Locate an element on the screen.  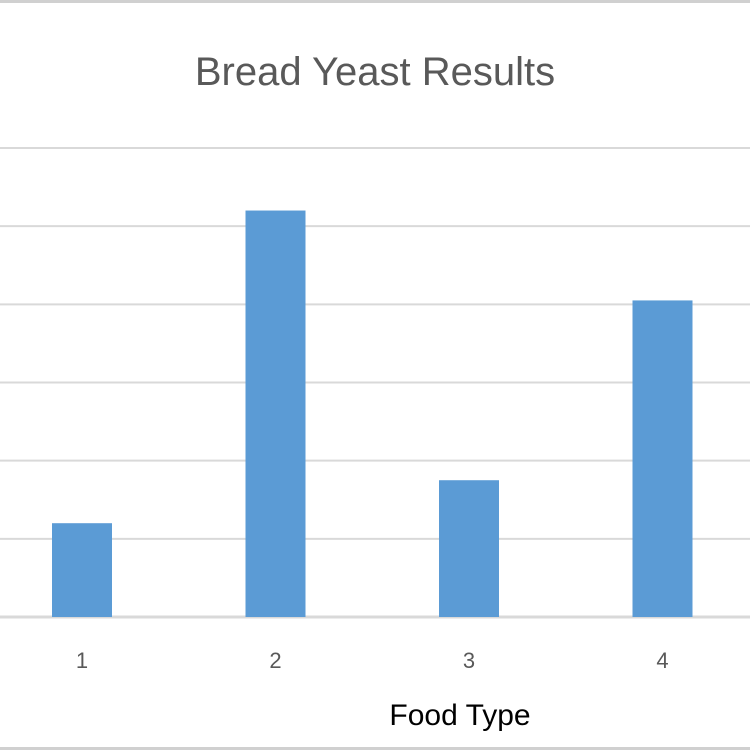
x-axis-label: Food Type is located at coordinates (459, 715).